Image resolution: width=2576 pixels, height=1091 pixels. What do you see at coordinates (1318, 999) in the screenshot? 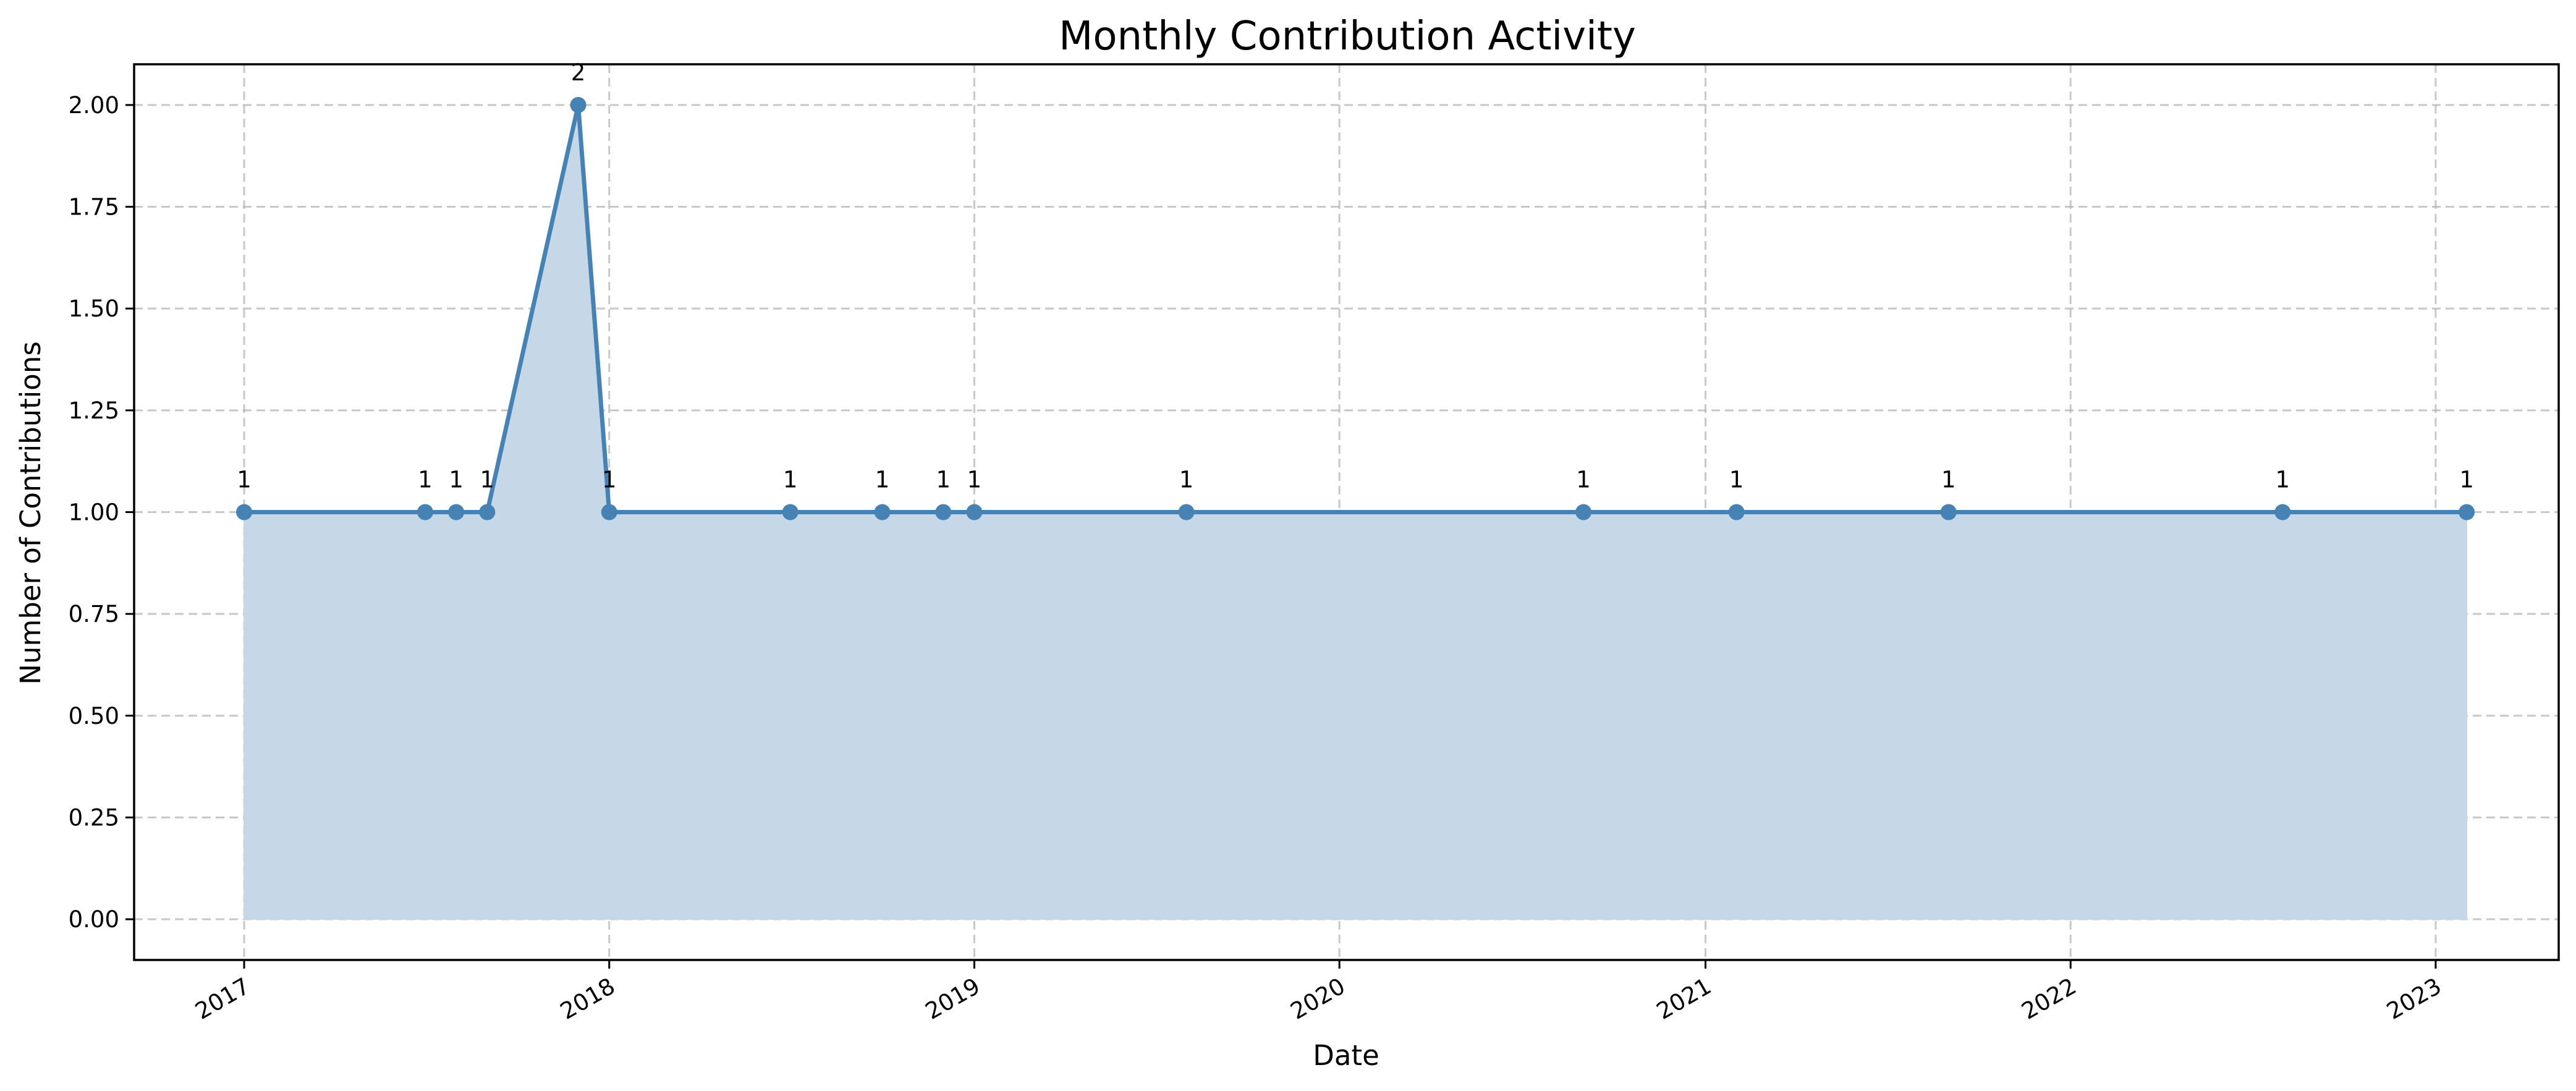
I see `x-tick-label: 2020` at bounding box center [1318, 999].